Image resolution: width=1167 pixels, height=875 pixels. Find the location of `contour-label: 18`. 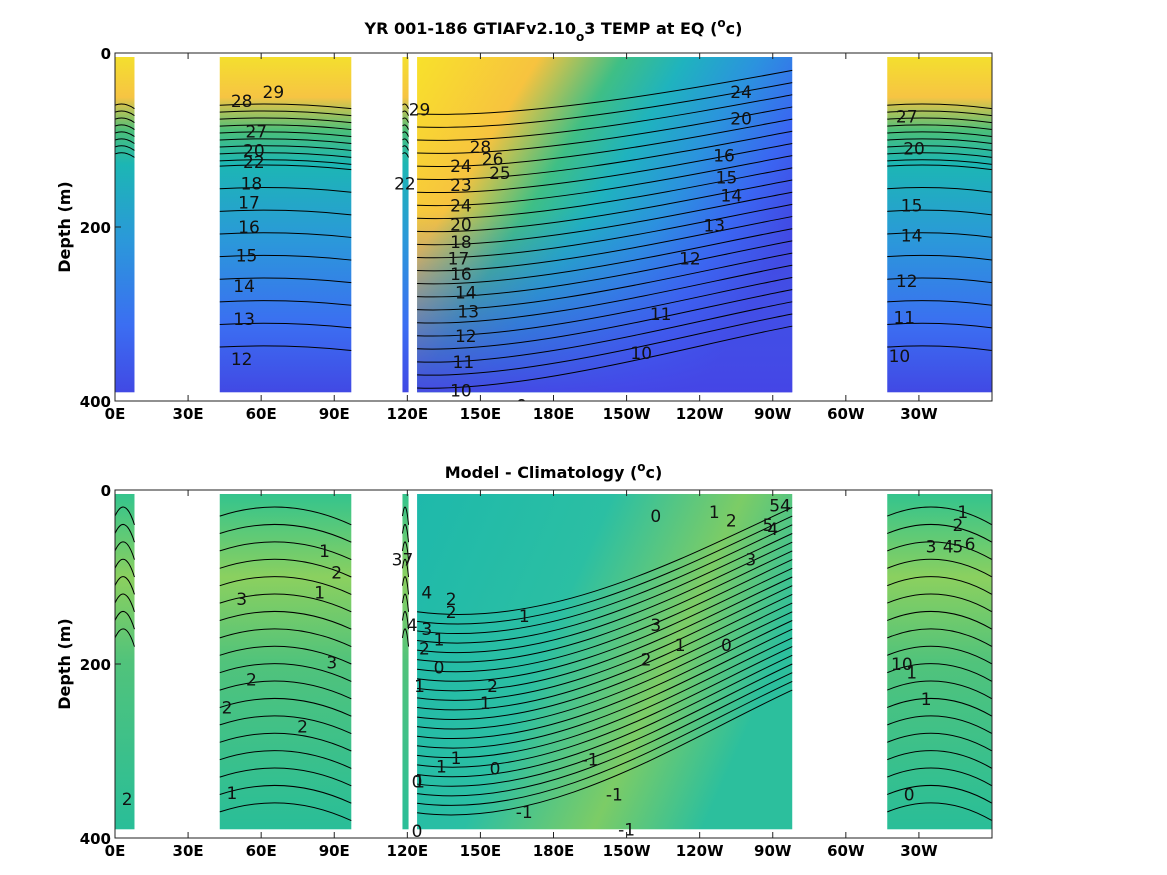

contour-label: 18 is located at coordinates (461, 243).